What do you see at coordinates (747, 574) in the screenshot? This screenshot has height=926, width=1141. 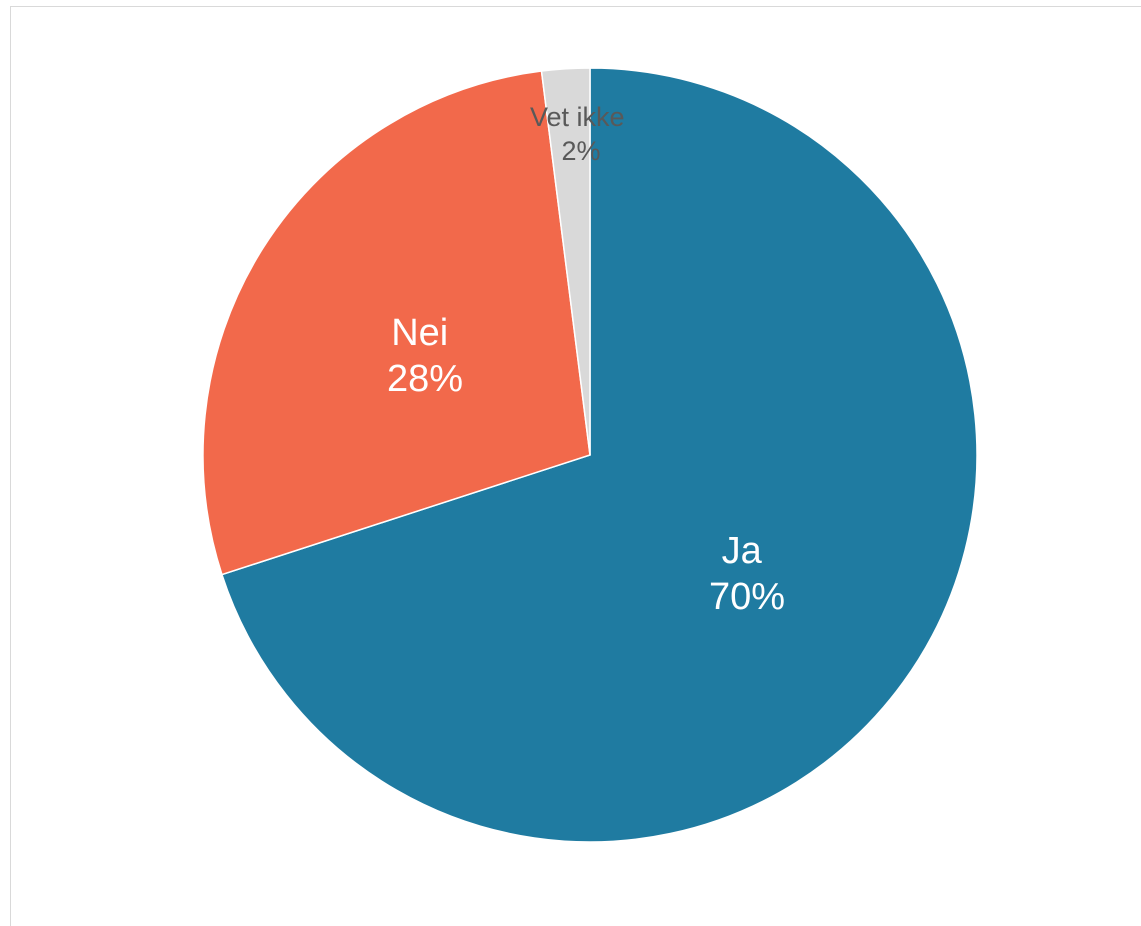 I see `slice-label-ja: Ja 70%` at bounding box center [747, 574].